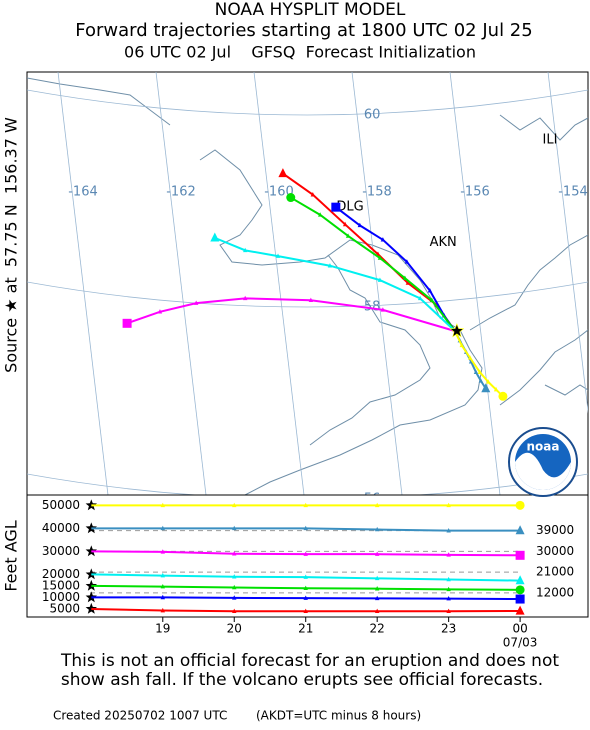  I want to click on logo-text: noaa, so click(543, 447).